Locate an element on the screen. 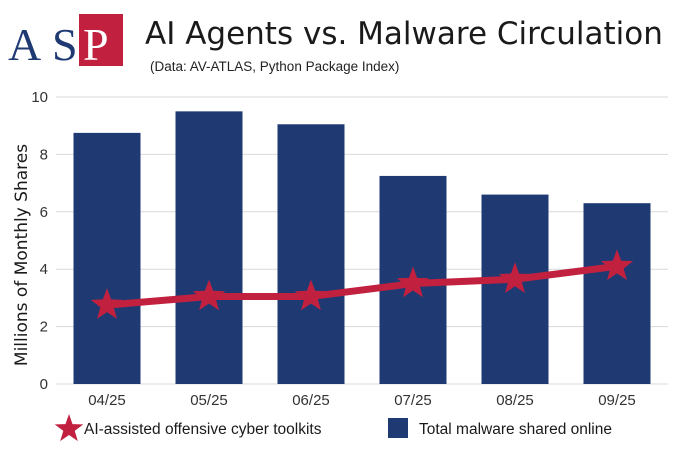 This screenshot has width=678, height=452. x-tick-label: 09/25 is located at coordinates (617, 400).